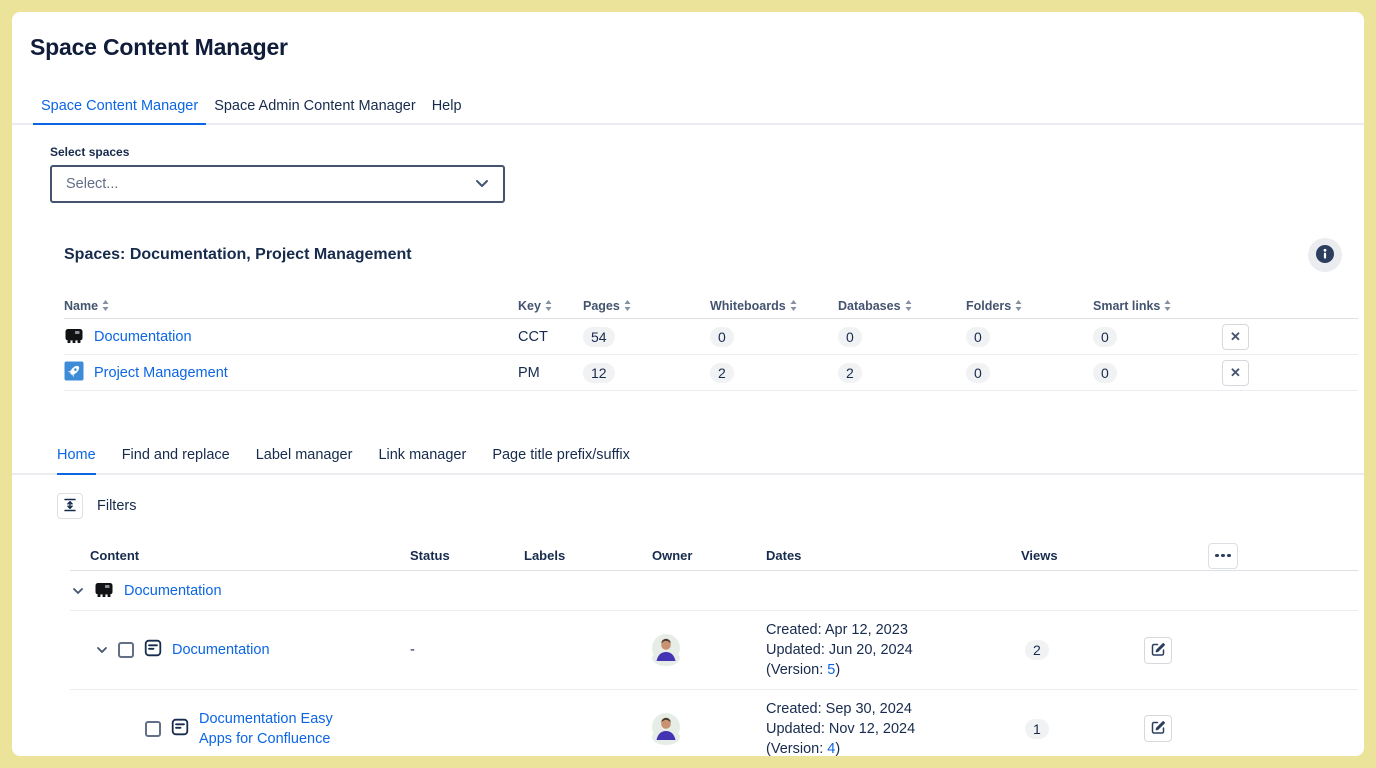  I want to click on column-header-whiteboards: Whiteboards, so click(774, 306).